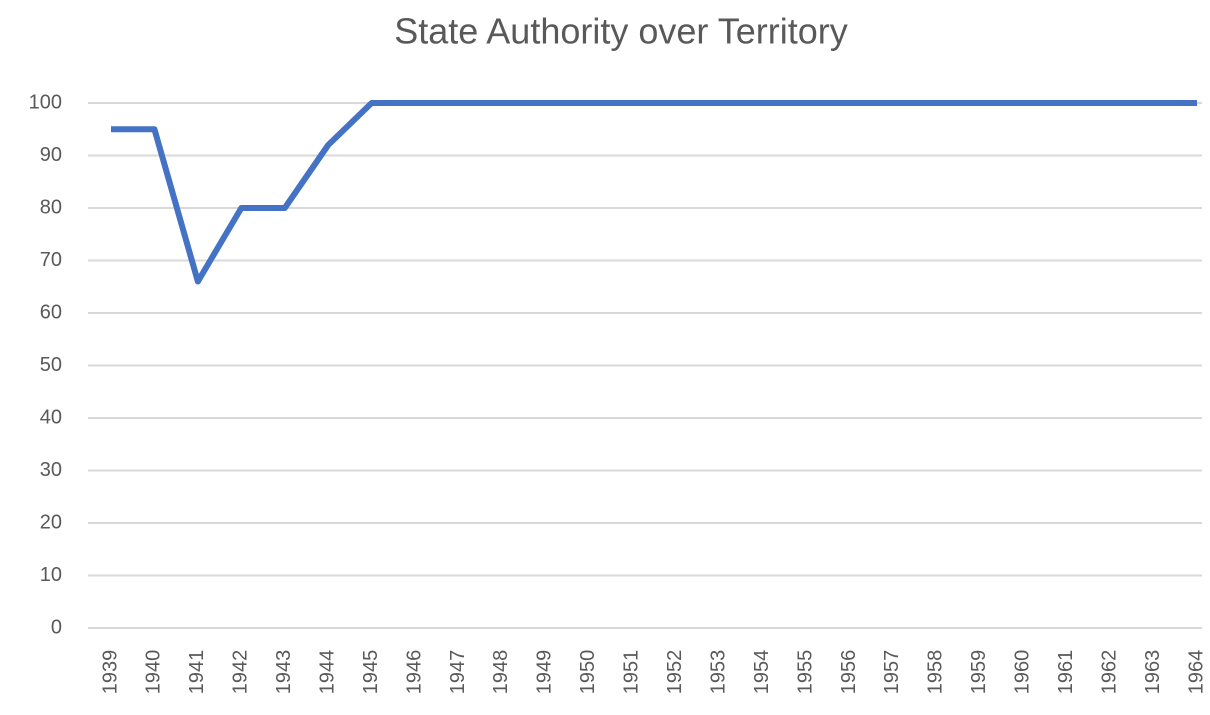 This screenshot has height=715, width=1210. Describe the element at coordinates (51, 155) in the screenshot. I see `y-tick-label: 90` at that location.